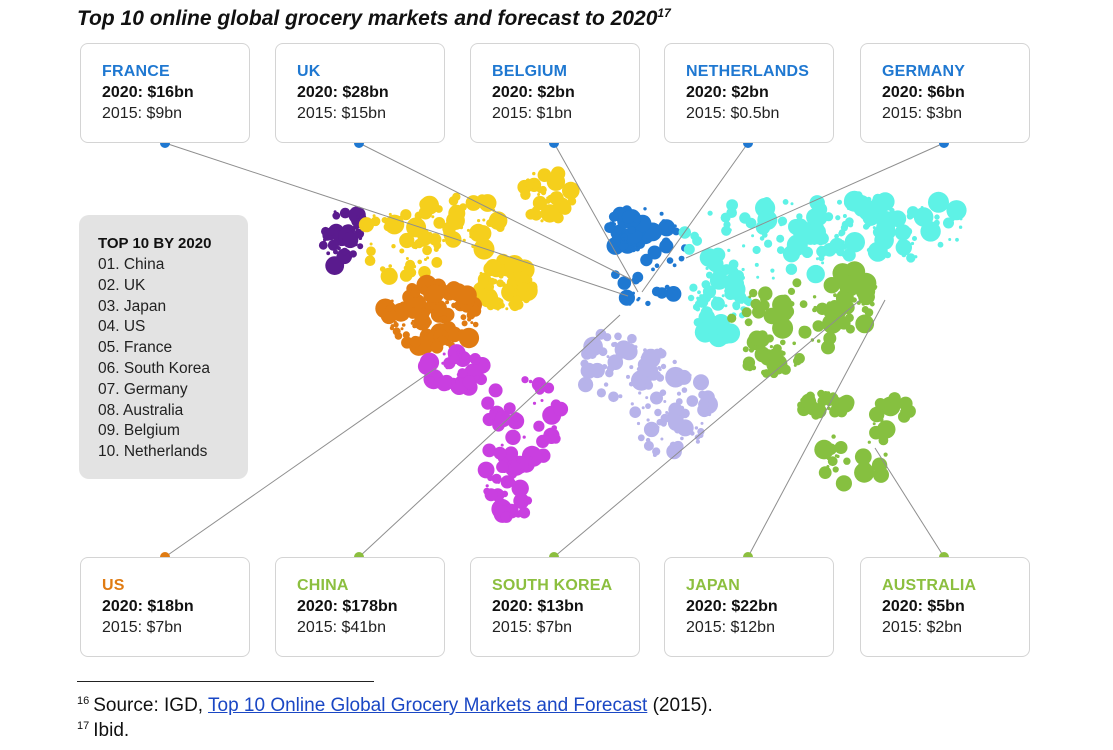 The height and width of the screenshot is (750, 1113). I want to click on connector-line, so click(815, 200).